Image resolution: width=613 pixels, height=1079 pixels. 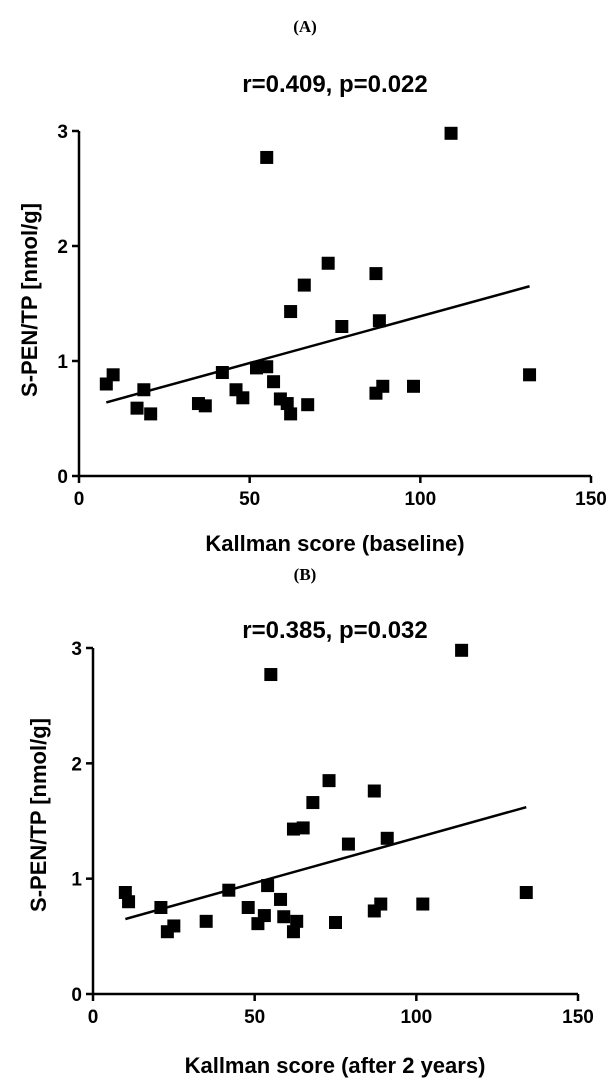 I want to click on panel-b-regression-line, so click(x=325, y=863).